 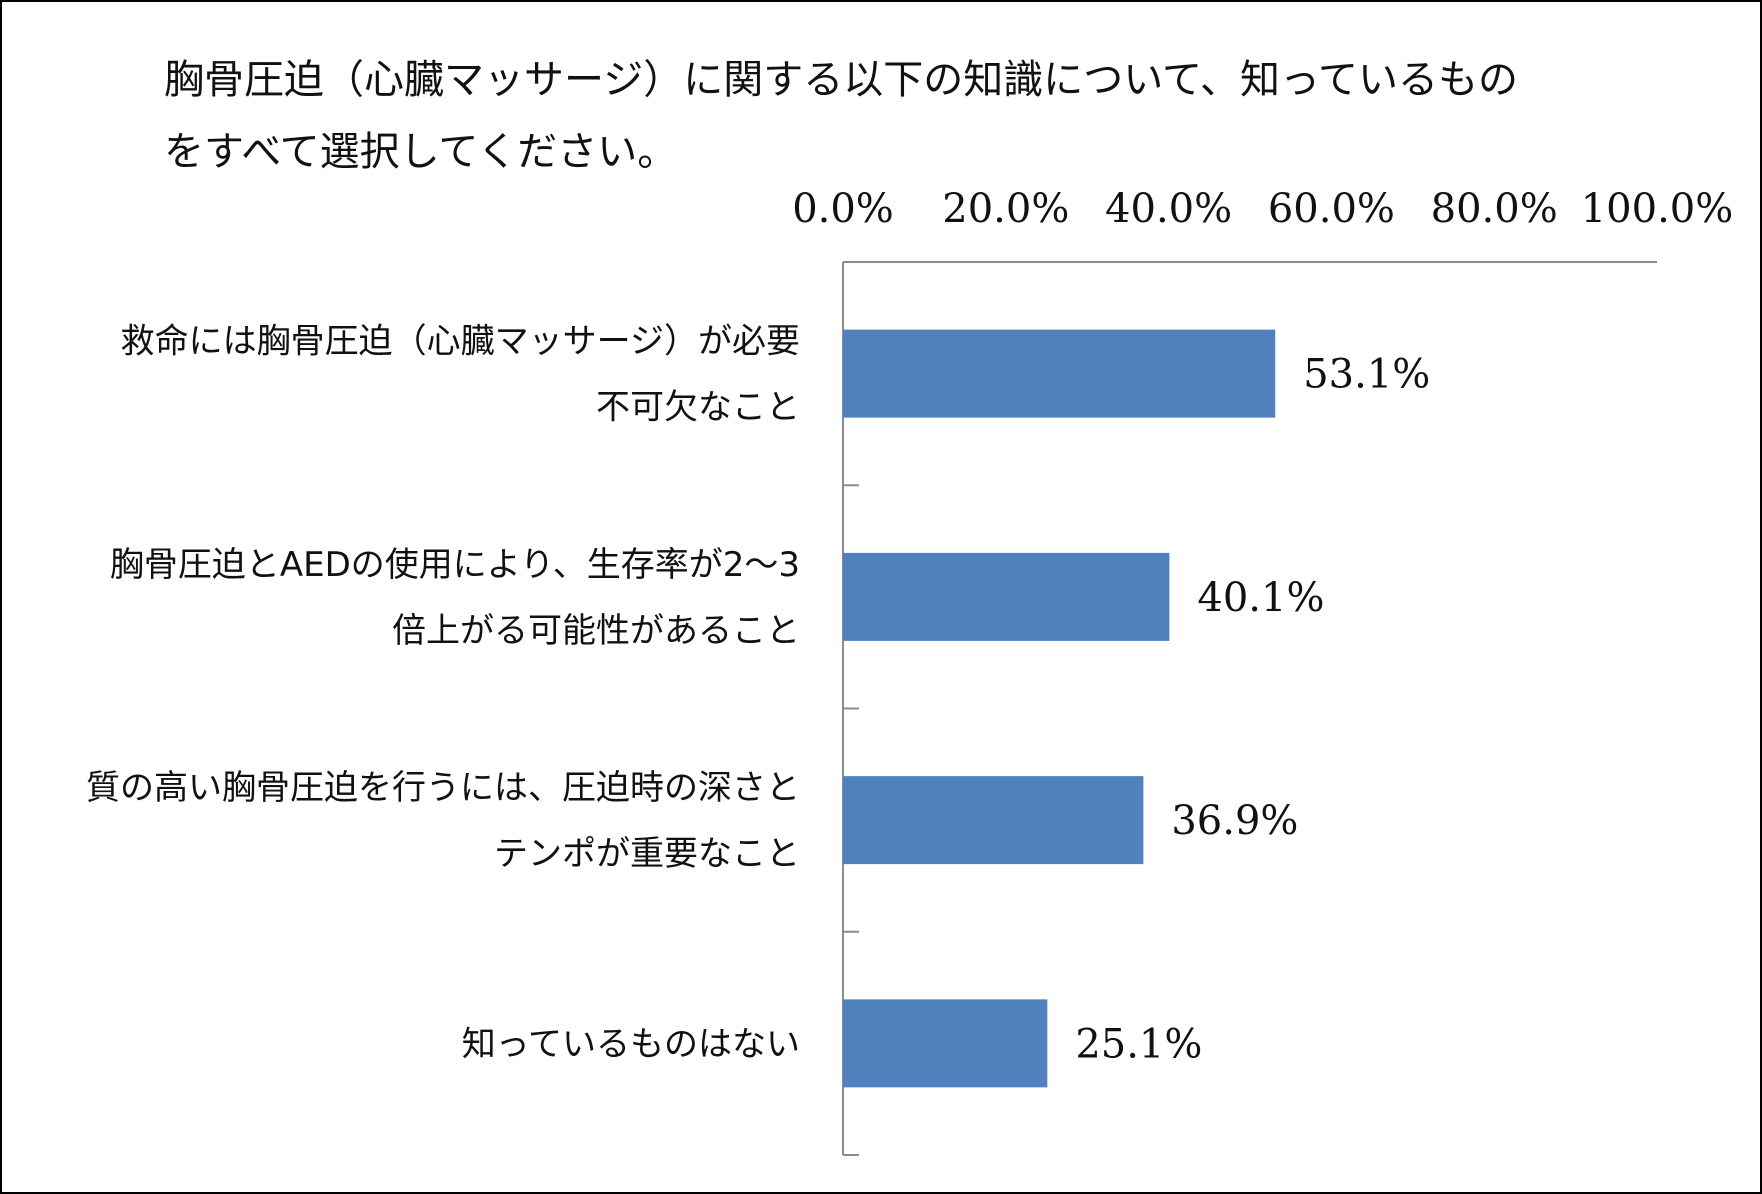 I want to click on category-label: 質の高い胸骨圧迫を行うには、圧迫時の深さと, so click(x=443, y=788).